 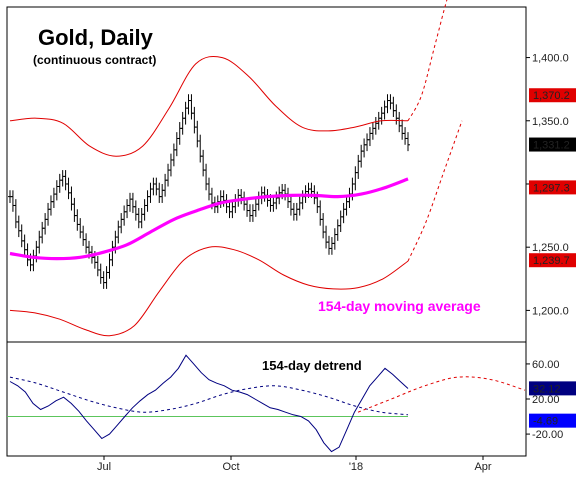 What do you see at coordinates (356, 467) in the screenshot?
I see `x-tick-label: '18` at bounding box center [356, 467].